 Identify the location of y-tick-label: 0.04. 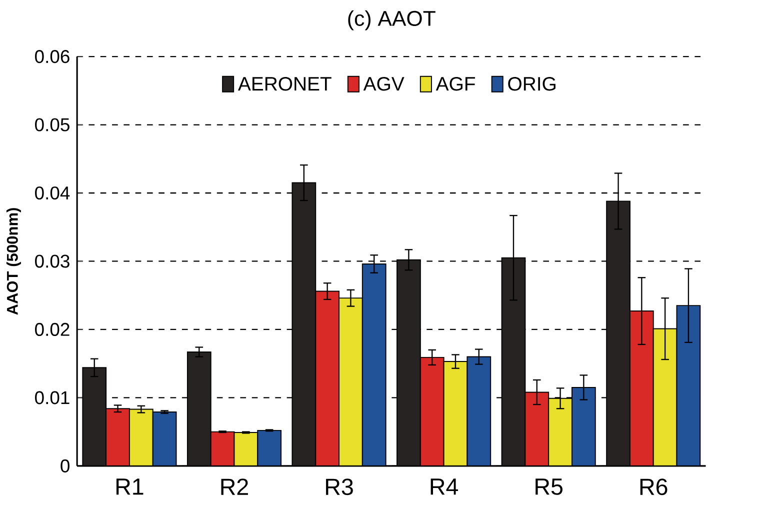
(52, 193).